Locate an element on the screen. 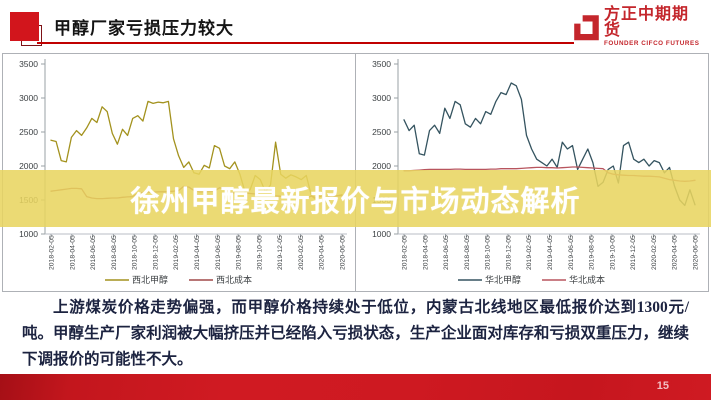 Image resolution: width=711 pixels, height=400 pixels. title-marker-solid-square is located at coordinates (24, 26).